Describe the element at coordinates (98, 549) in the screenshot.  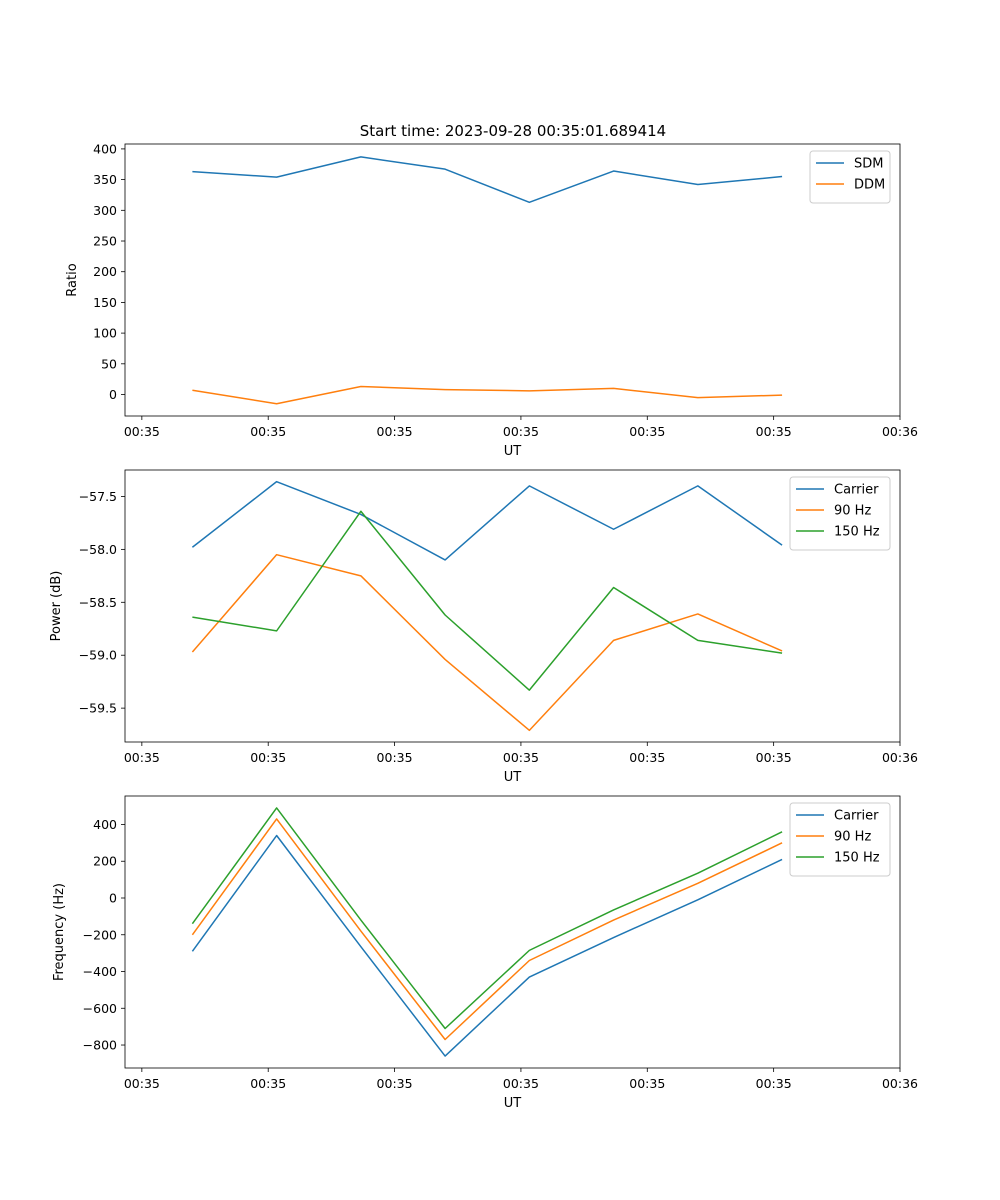
I see `chart-2-y-tick-label: −58.0` at that location.